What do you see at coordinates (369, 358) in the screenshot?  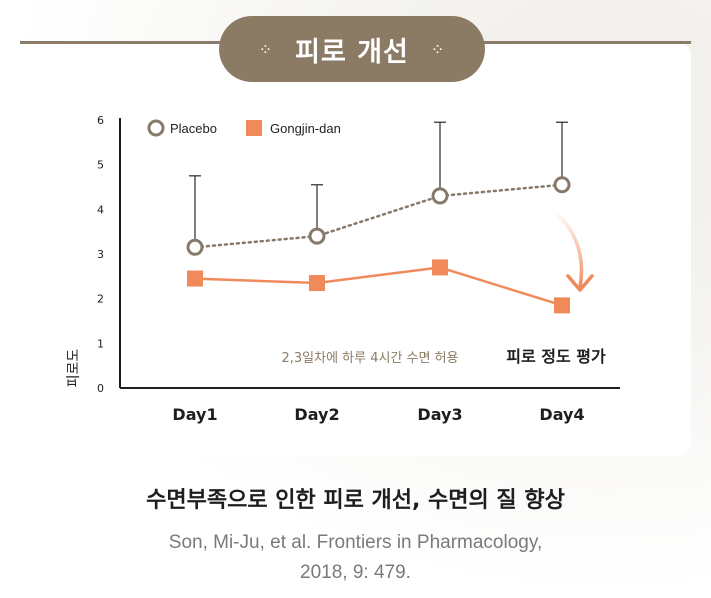 I see `sleep-restriction-note: 2,3일차에 하루 4시간 수면 허용` at bounding box center [369, 358].